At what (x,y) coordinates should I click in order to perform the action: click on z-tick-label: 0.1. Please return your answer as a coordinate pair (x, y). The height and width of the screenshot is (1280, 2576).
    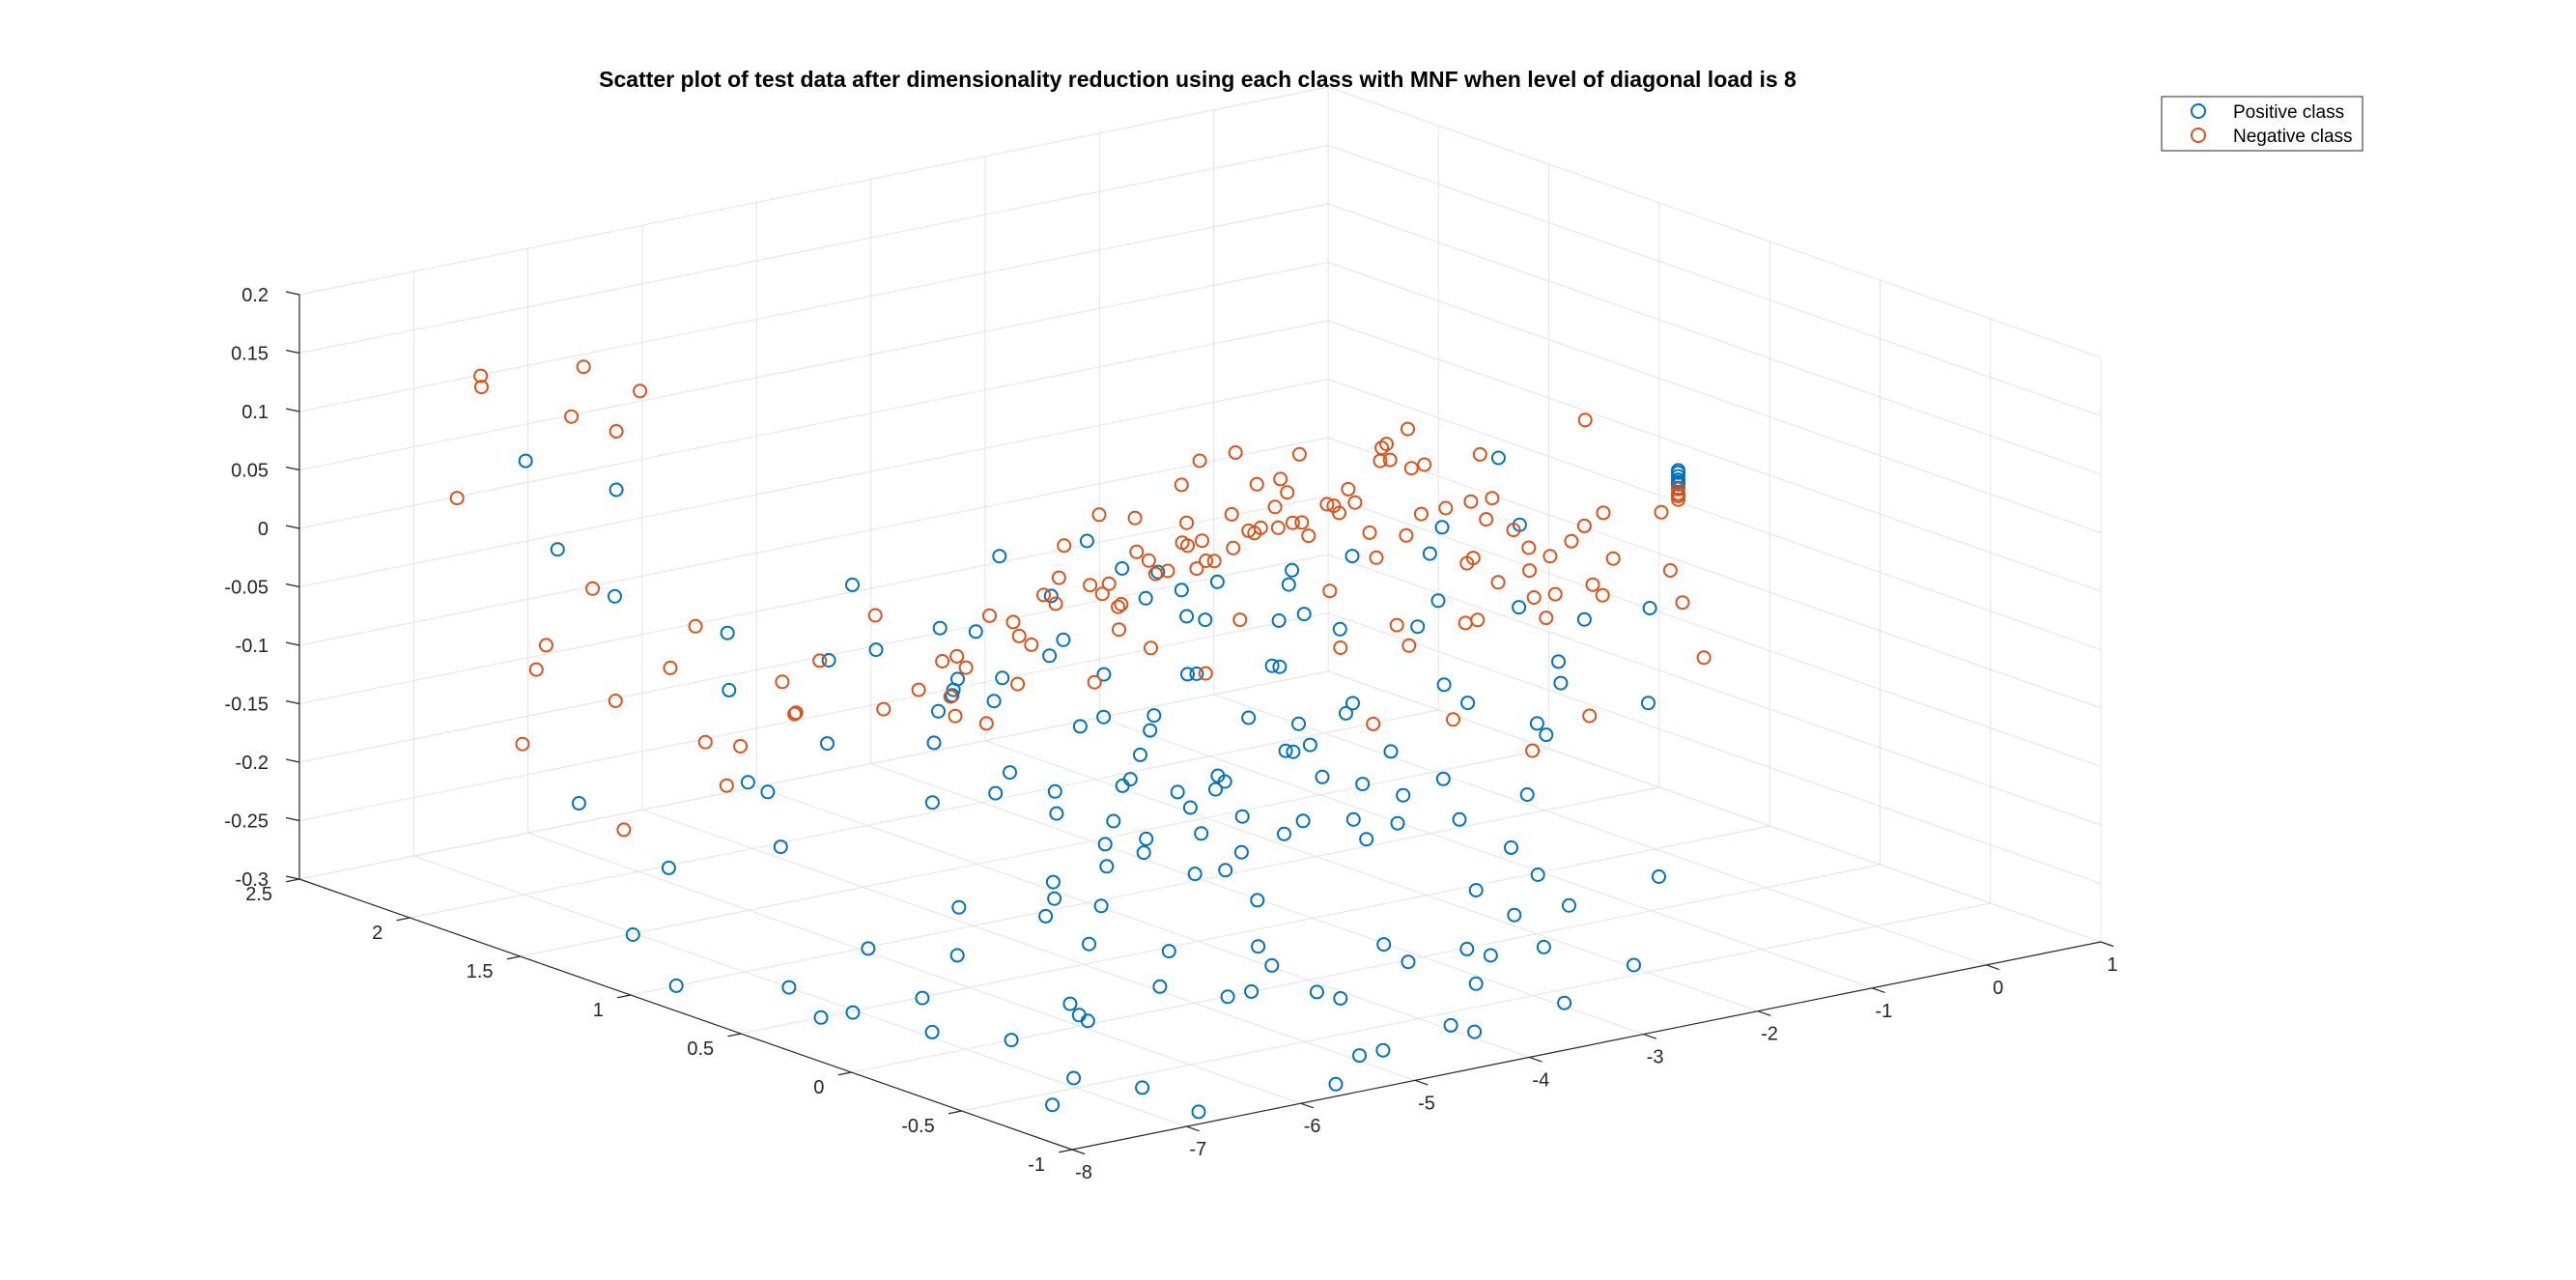
    Looking at the image, I should click on (255, 412).